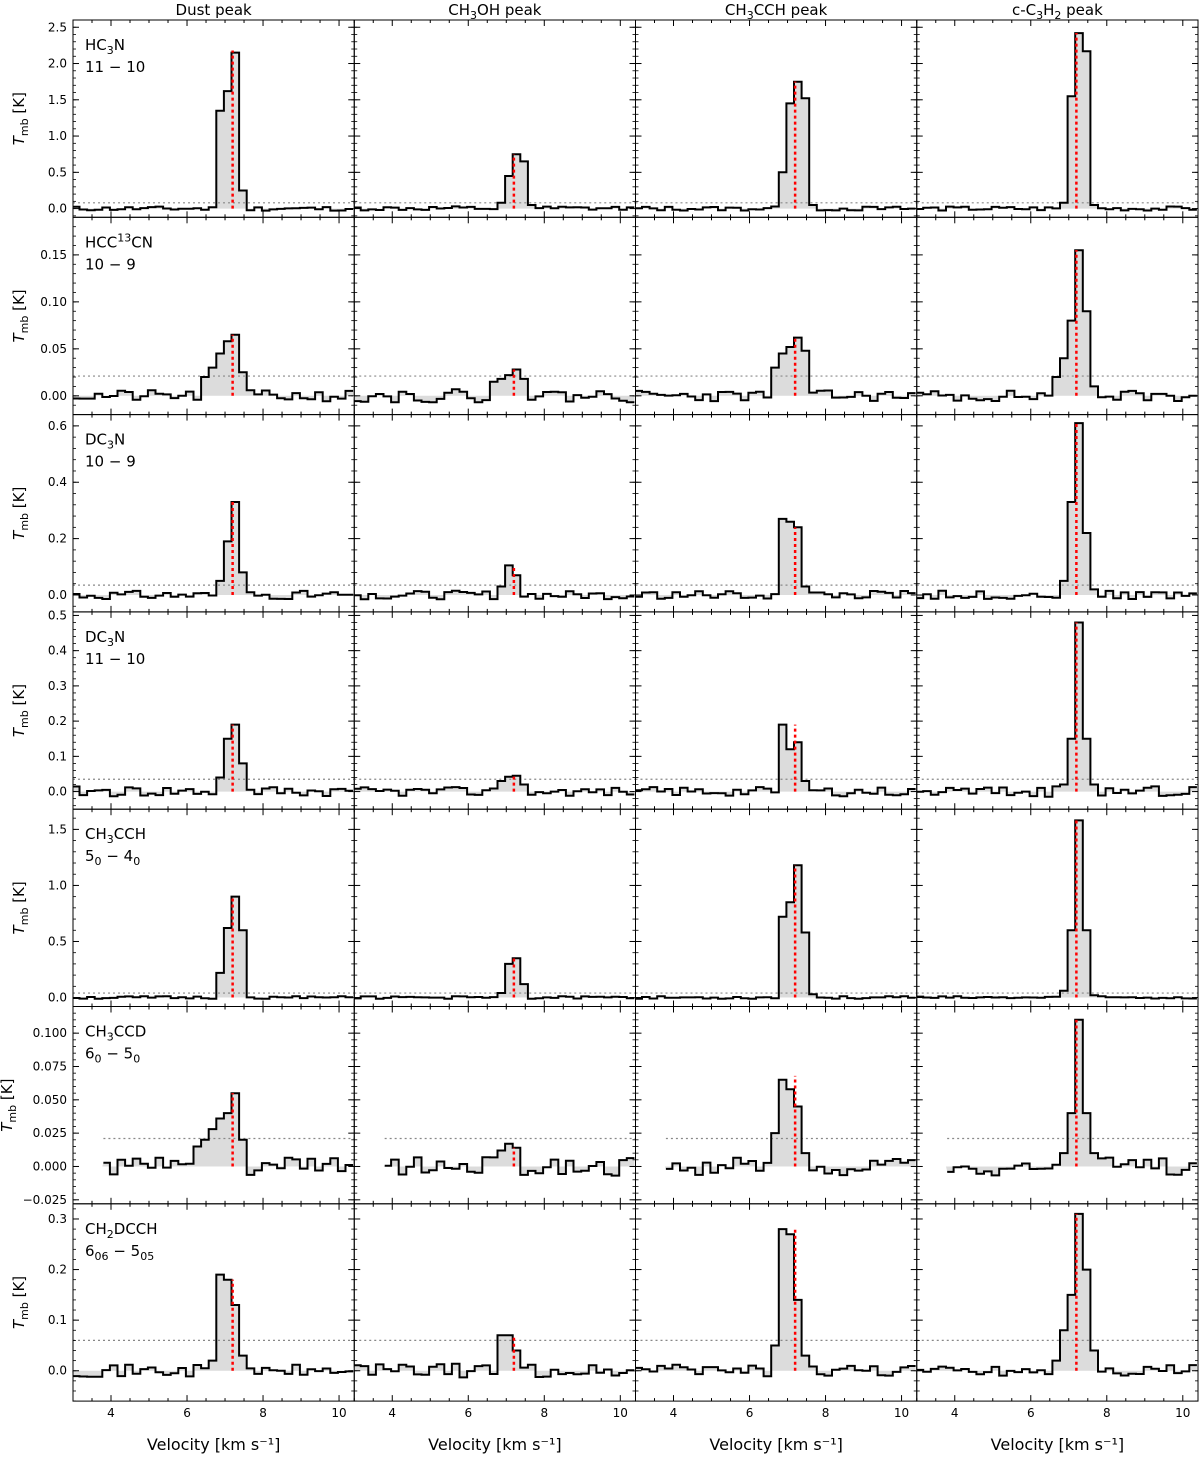 The width and height of the screenshot is (1200, 1458). Describe the element at coordinates (50, 1033) in the screenshot. I see `y-tick-label: 0.100` at that location.